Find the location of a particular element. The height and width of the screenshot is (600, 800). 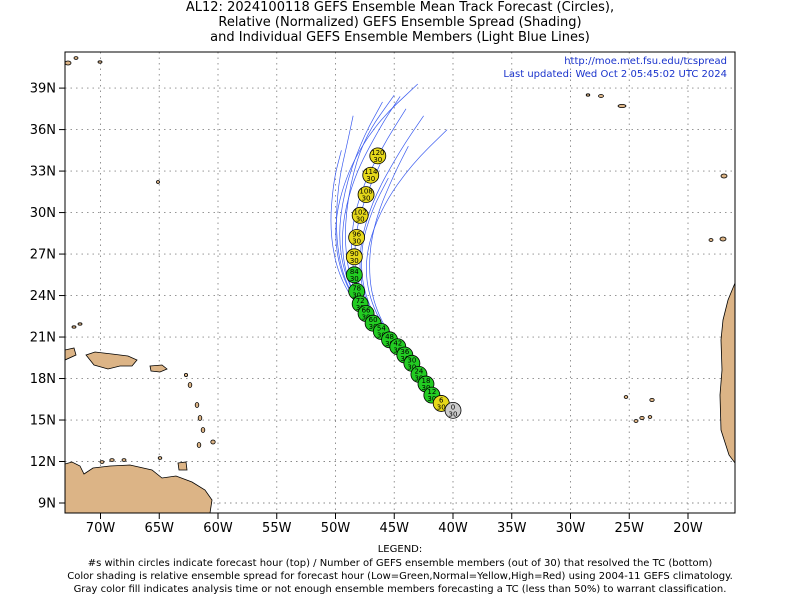

africa-land is located at coordinates (727, 373).